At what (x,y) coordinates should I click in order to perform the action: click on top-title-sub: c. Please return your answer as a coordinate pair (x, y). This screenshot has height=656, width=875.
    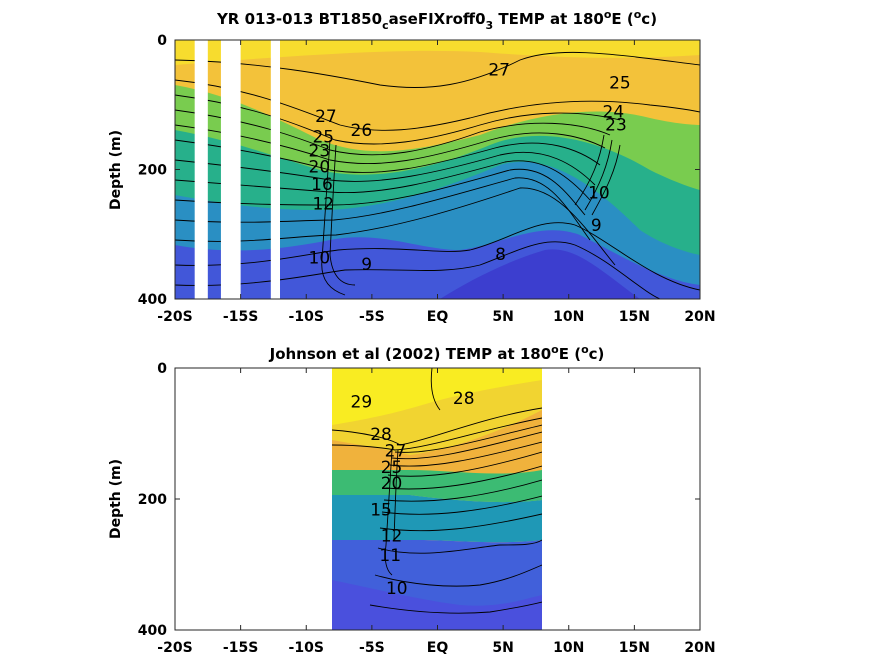
    Looking at the image, I should click on (385, 25).